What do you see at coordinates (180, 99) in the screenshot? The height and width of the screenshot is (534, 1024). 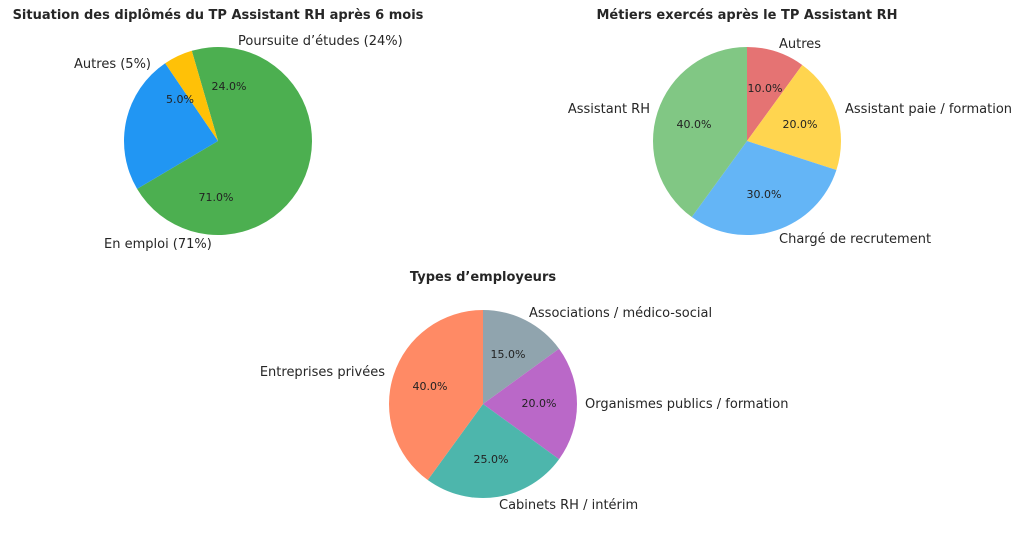 I see `pct-label: 5.0%` at bounding box center [180, 99].